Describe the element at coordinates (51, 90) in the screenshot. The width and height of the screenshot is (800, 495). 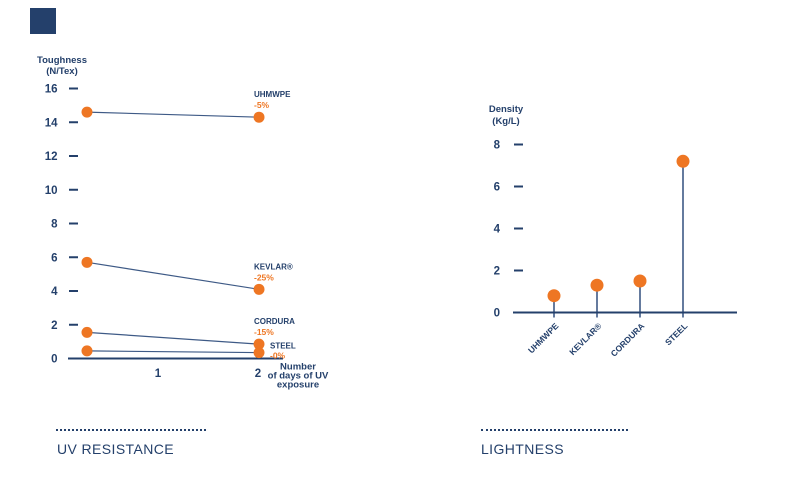
I see `y-tick-label: 16` at that location.